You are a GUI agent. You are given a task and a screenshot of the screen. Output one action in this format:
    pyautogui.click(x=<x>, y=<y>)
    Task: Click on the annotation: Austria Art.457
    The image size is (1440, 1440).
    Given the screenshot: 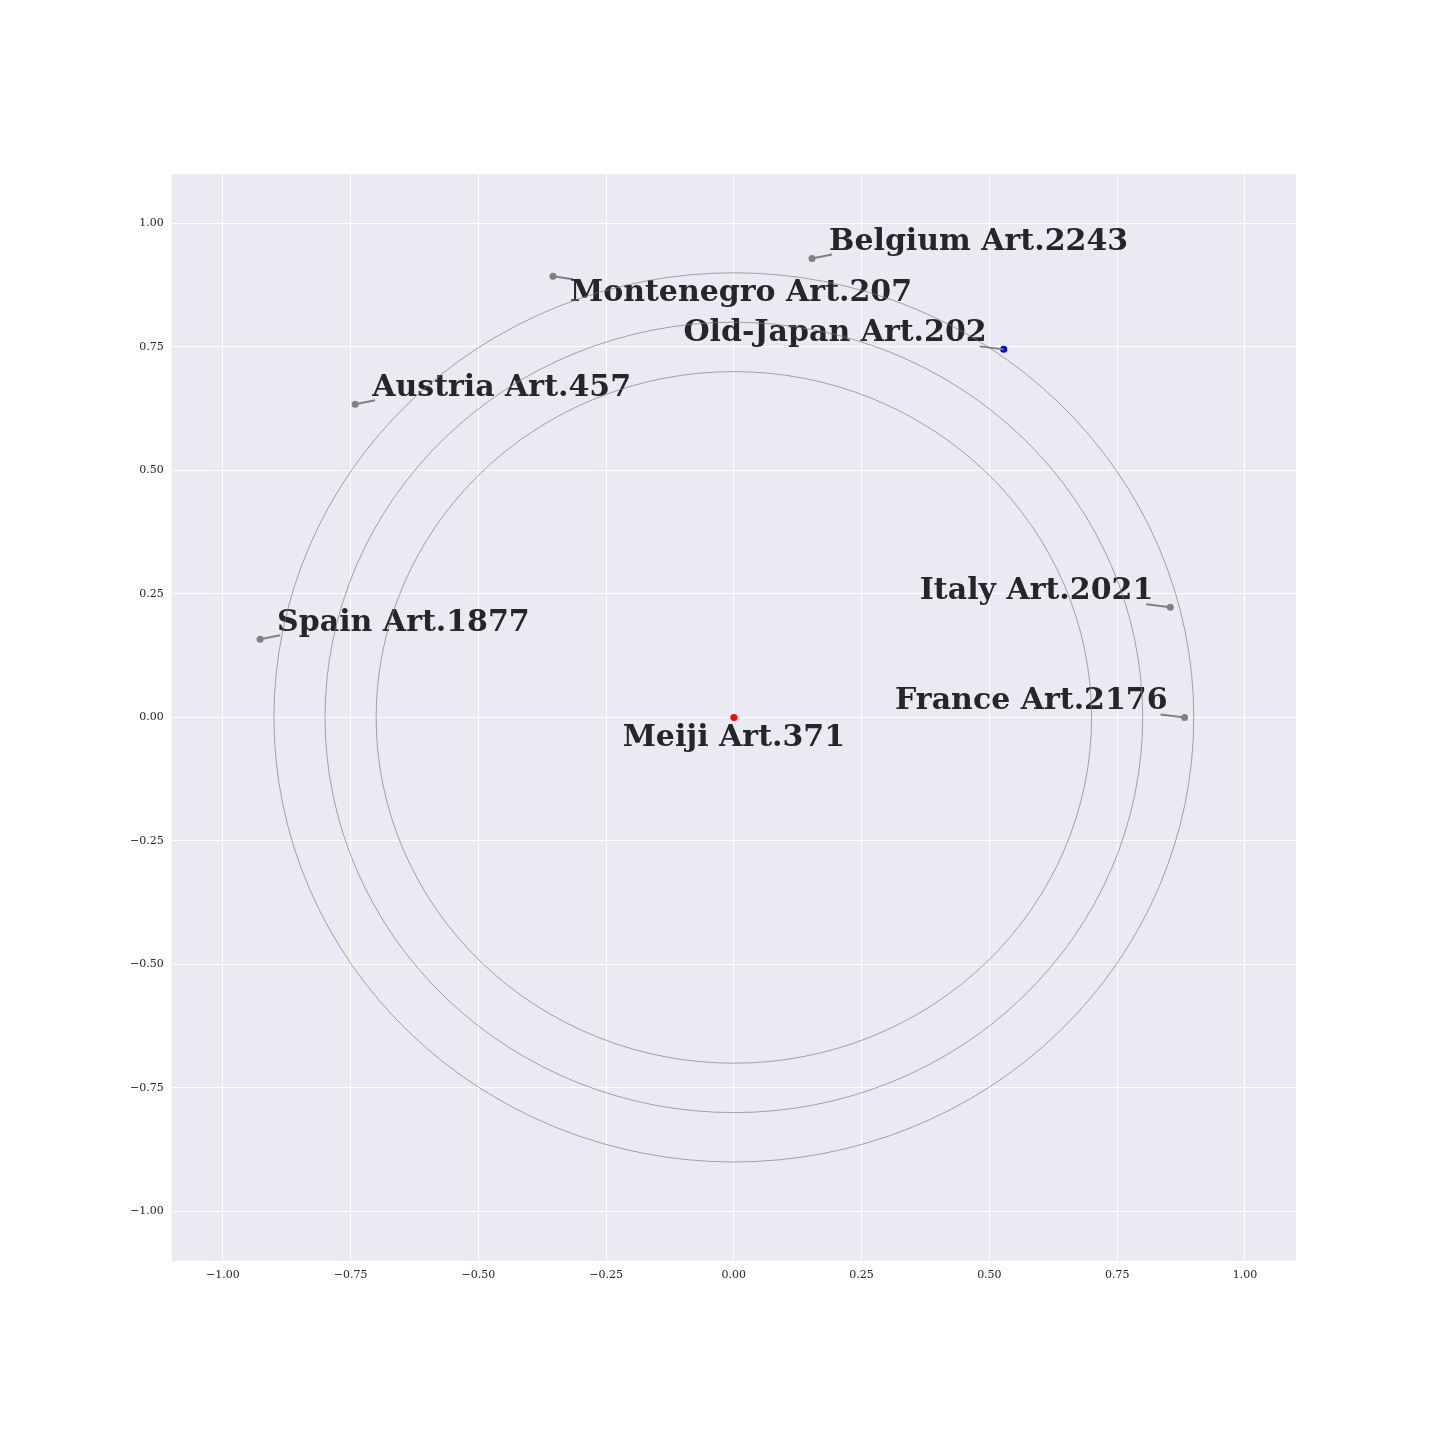 What is the action you would take?
    pyautogui.click(x=501, y=386)
    